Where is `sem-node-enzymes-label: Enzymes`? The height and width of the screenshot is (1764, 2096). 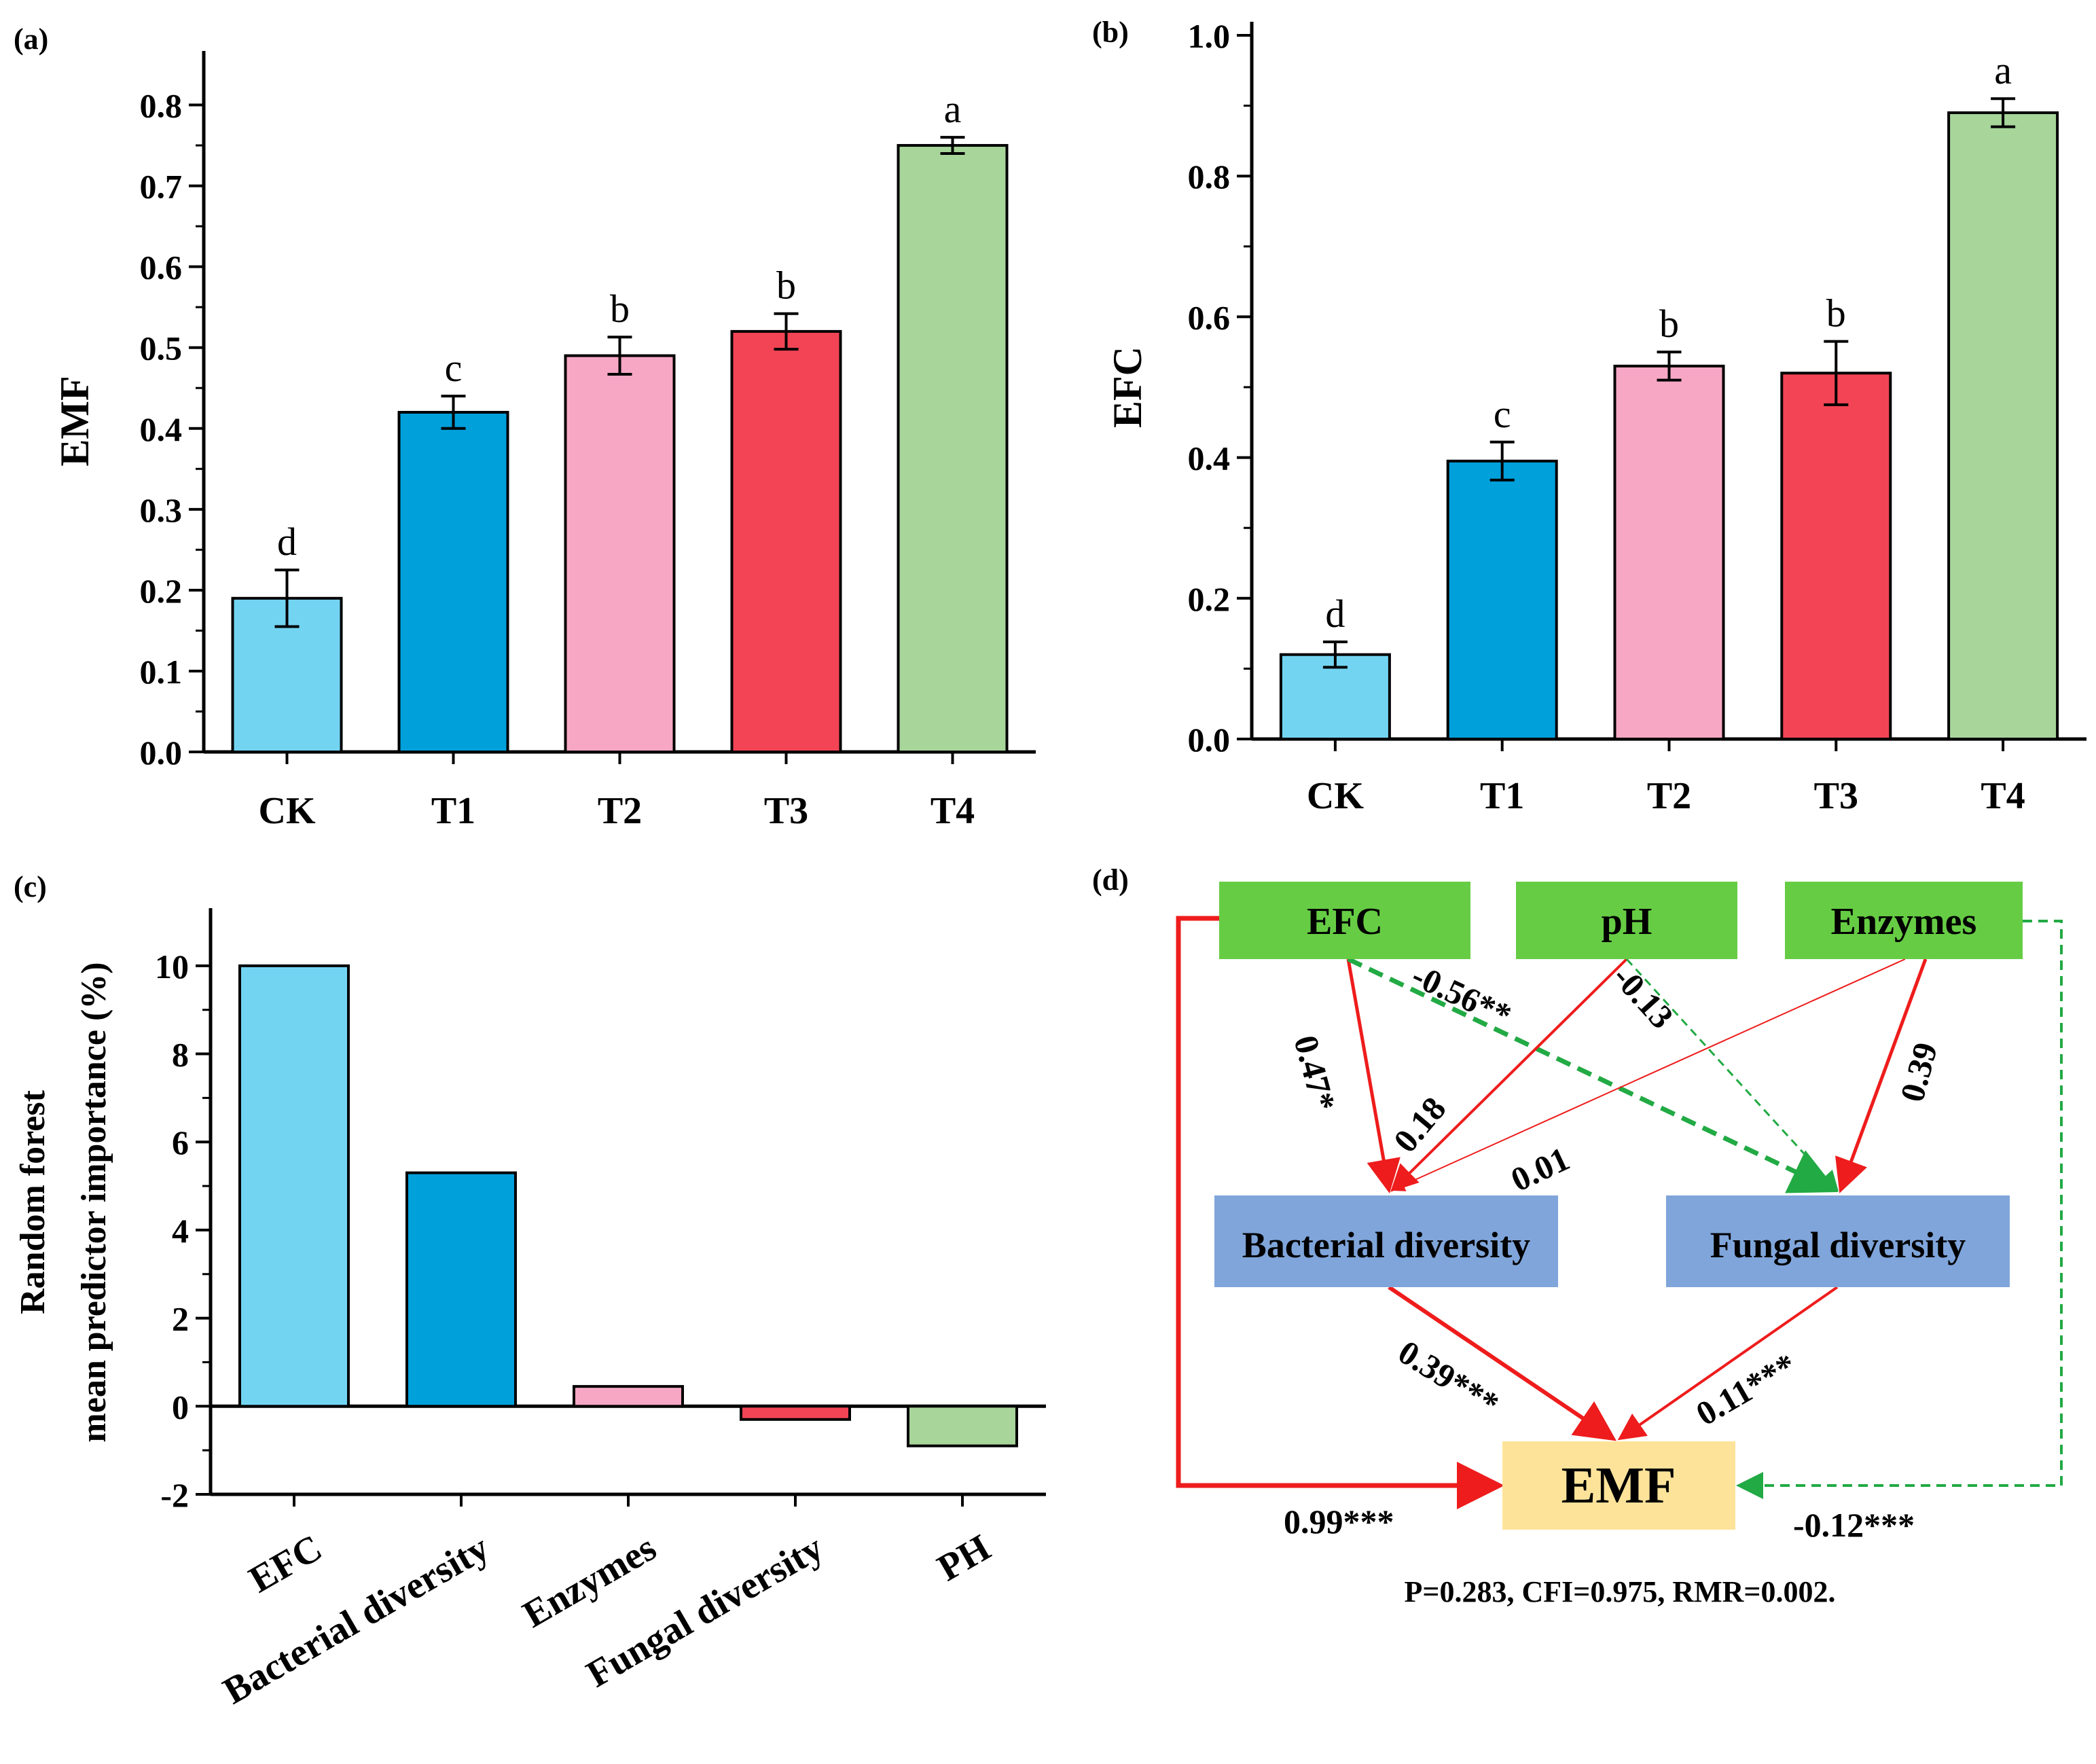
sem-node-enzymes-label: Enzymes is located at coordinates (1904, 922).